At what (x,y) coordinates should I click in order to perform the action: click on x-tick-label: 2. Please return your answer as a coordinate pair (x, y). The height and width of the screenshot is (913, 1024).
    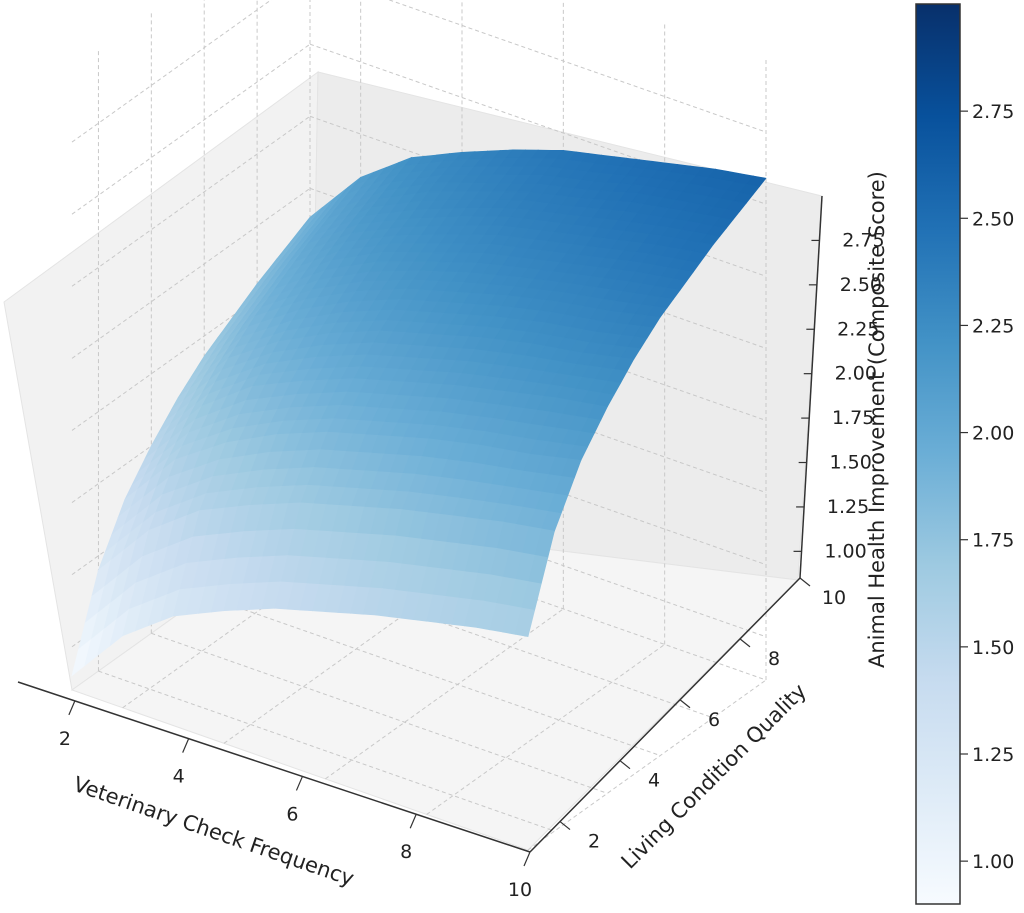
    Looking at the image, I should click on (65, 739).